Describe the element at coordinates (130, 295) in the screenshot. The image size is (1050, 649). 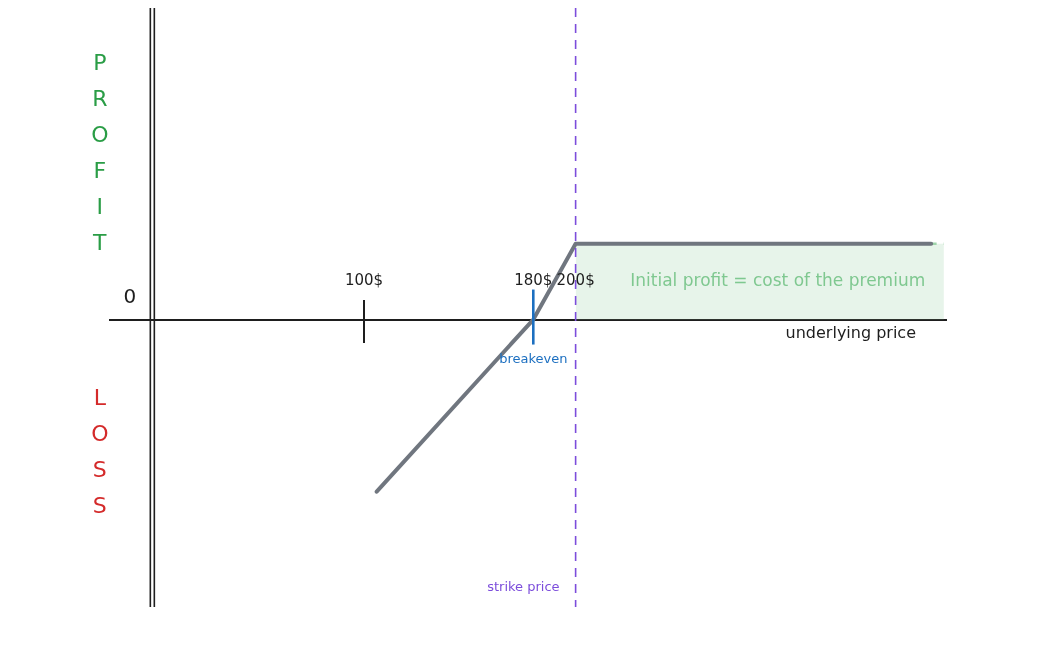
I see `annotation: 0` at that location.